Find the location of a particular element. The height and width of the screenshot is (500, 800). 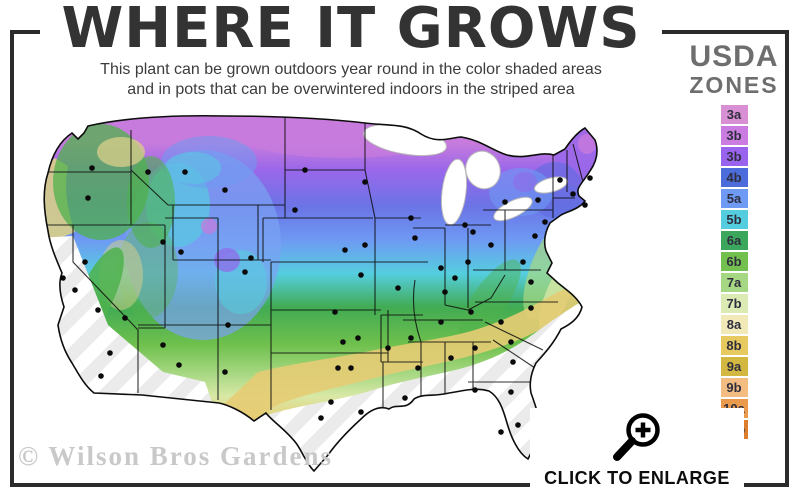

zone-chip-6a: 6a is located at coordinates (734, 240).